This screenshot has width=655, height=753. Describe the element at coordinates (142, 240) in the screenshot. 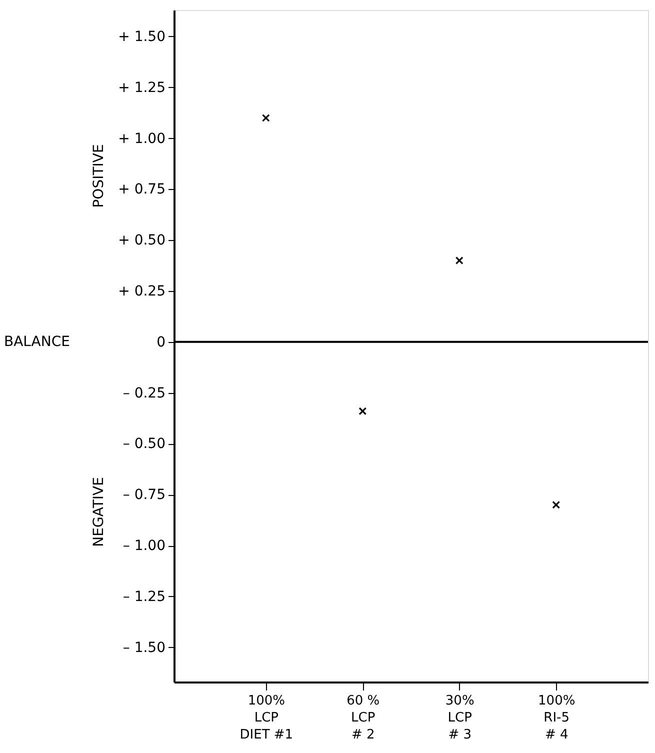

I see `y-tick-label: + 0.50` at that location.